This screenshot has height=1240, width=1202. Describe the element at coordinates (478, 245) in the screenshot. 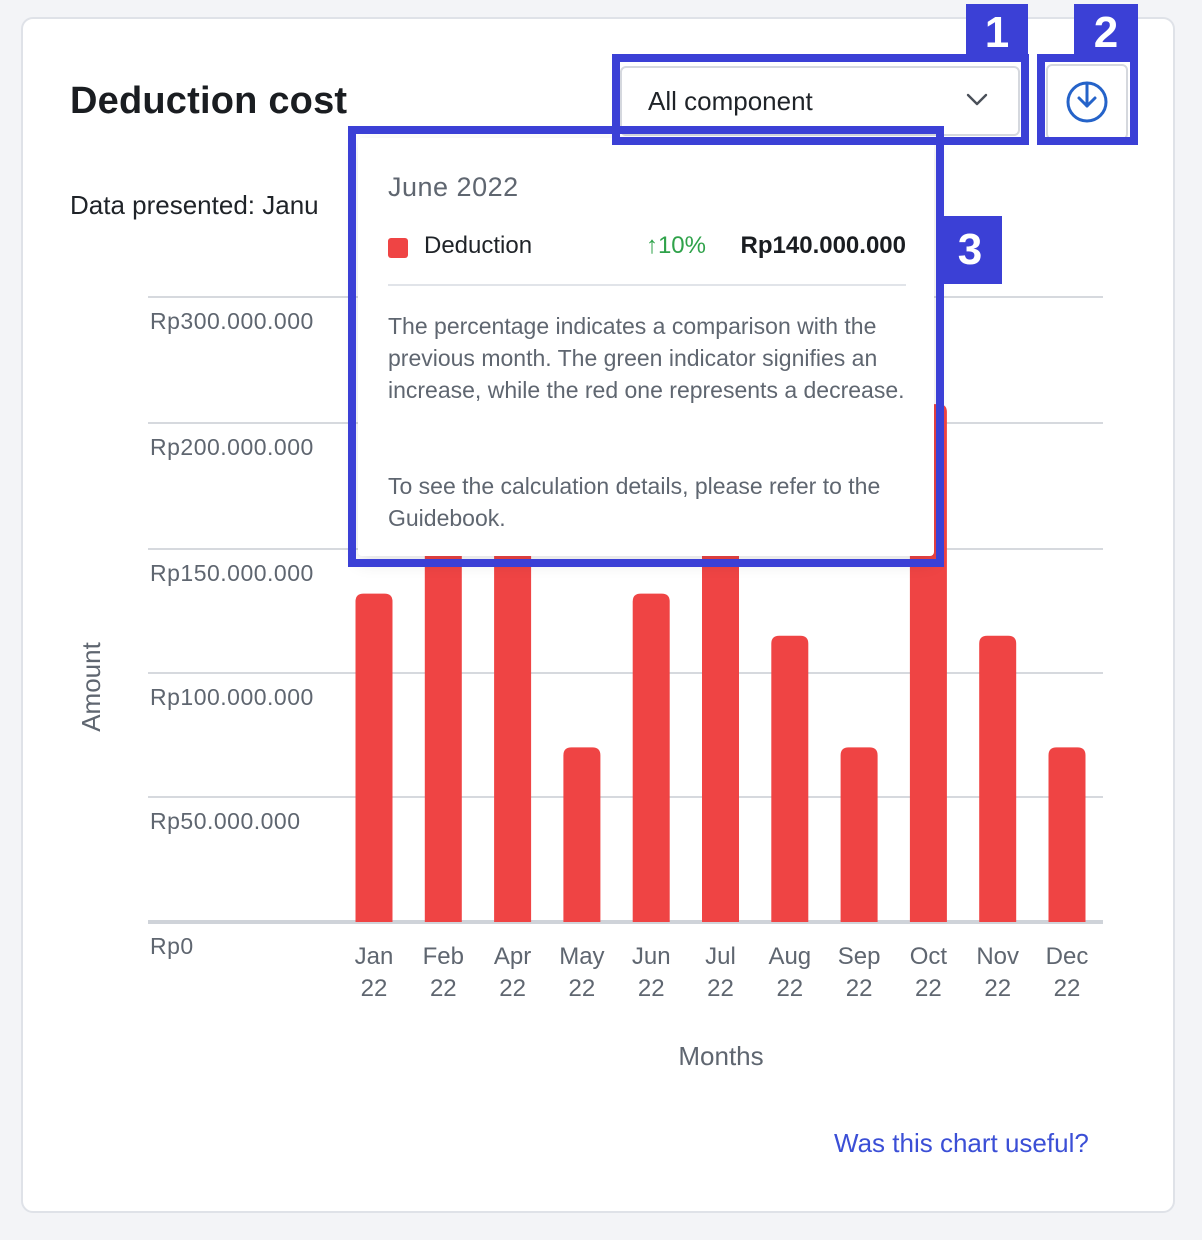

I see `tooltip-series-name: Deduction` at that location.